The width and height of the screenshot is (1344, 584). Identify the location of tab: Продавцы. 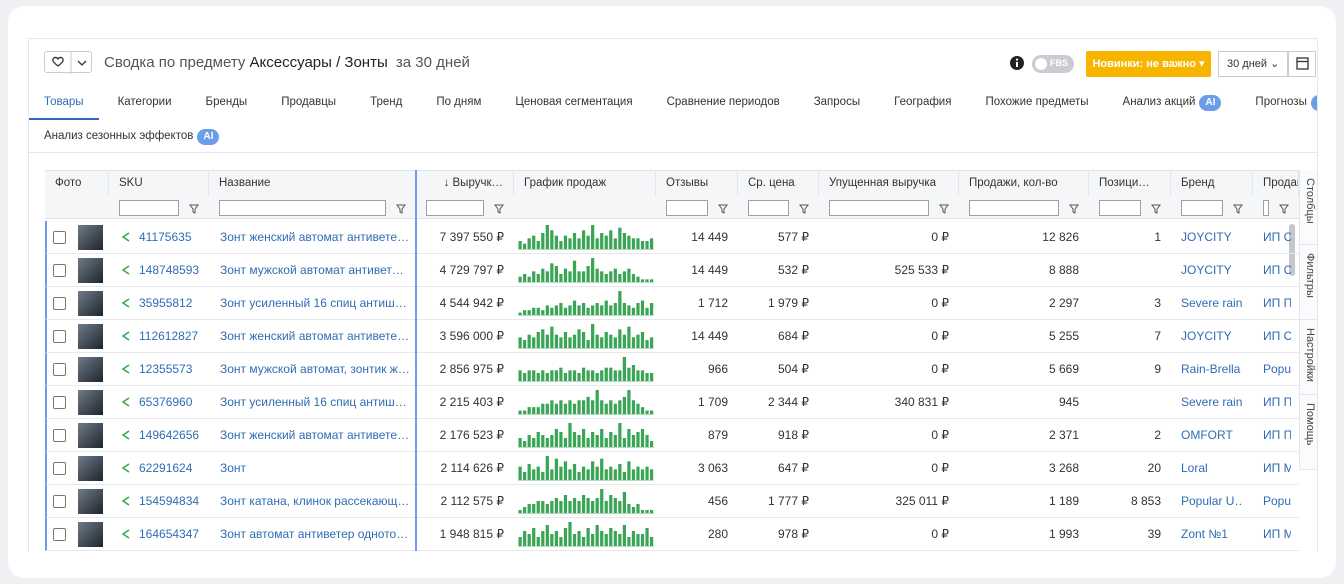
(308, 102).